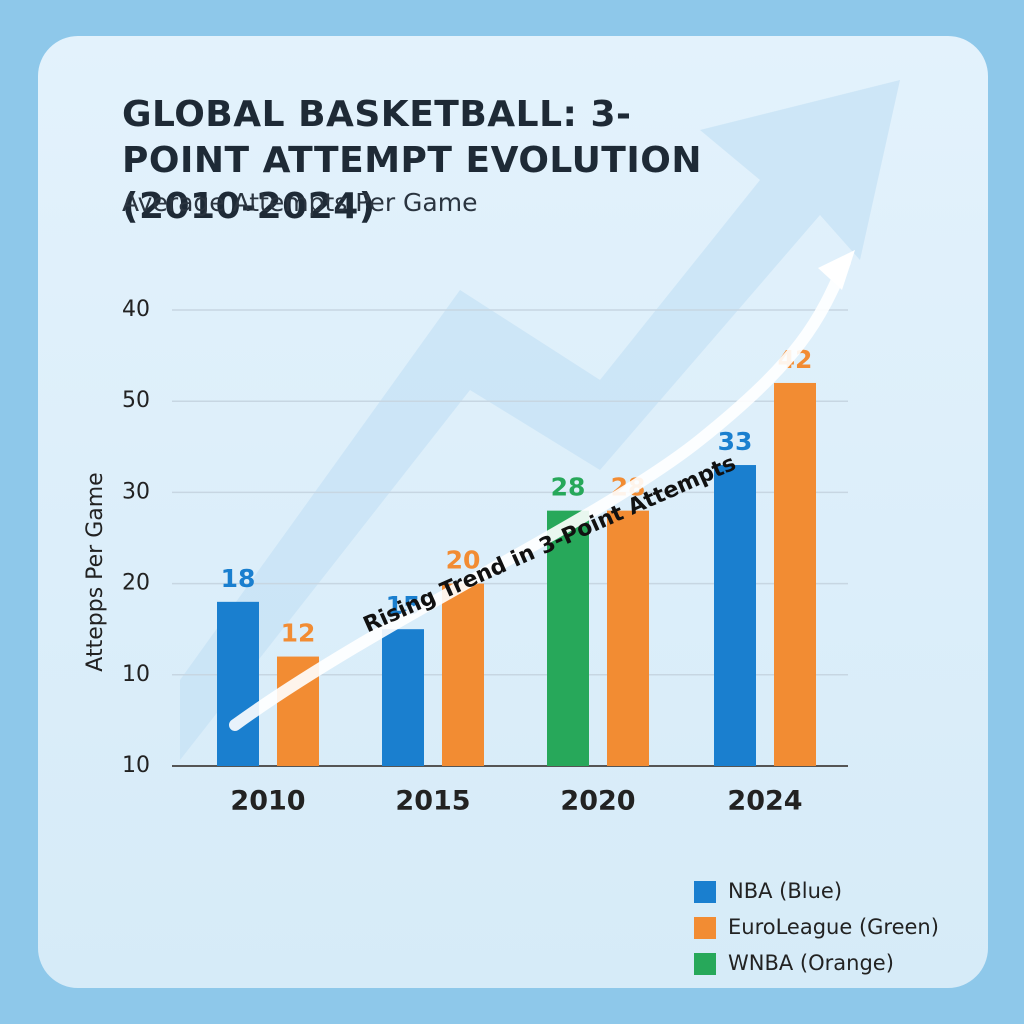 The image size is (1024, 1024). What do you see at coordinates (136, 309) in the screenshot?
I see `y-tick-label: 40` at bounding box center [136, 309].